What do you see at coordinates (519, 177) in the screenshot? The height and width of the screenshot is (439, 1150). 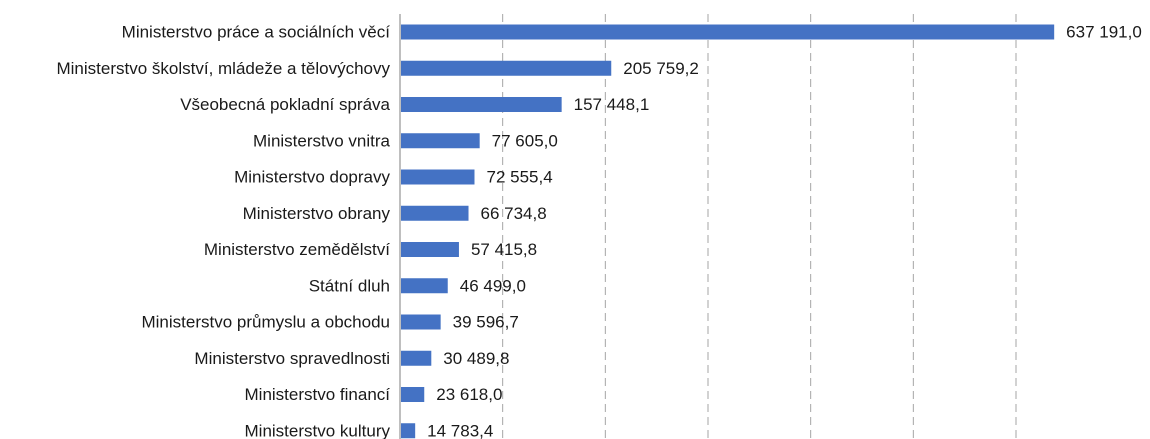 I see `value-label-4: 72 555,4` at bounding box center [519, 177].